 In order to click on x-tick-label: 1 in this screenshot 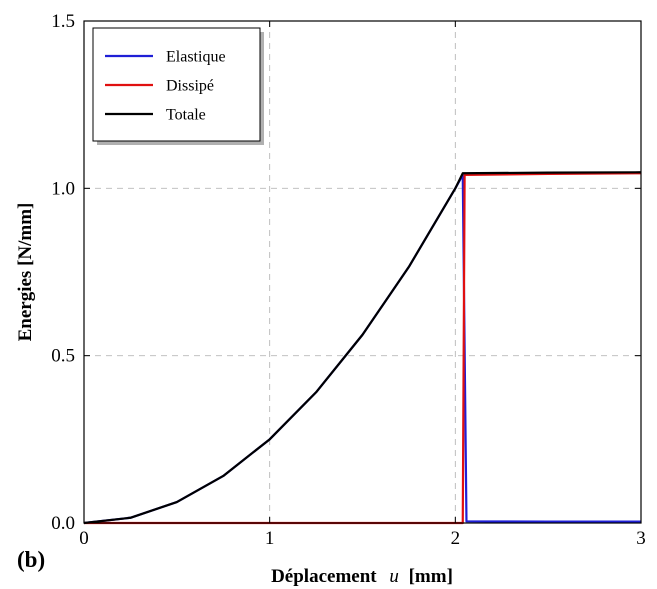, I will do `click(270, 538)`.